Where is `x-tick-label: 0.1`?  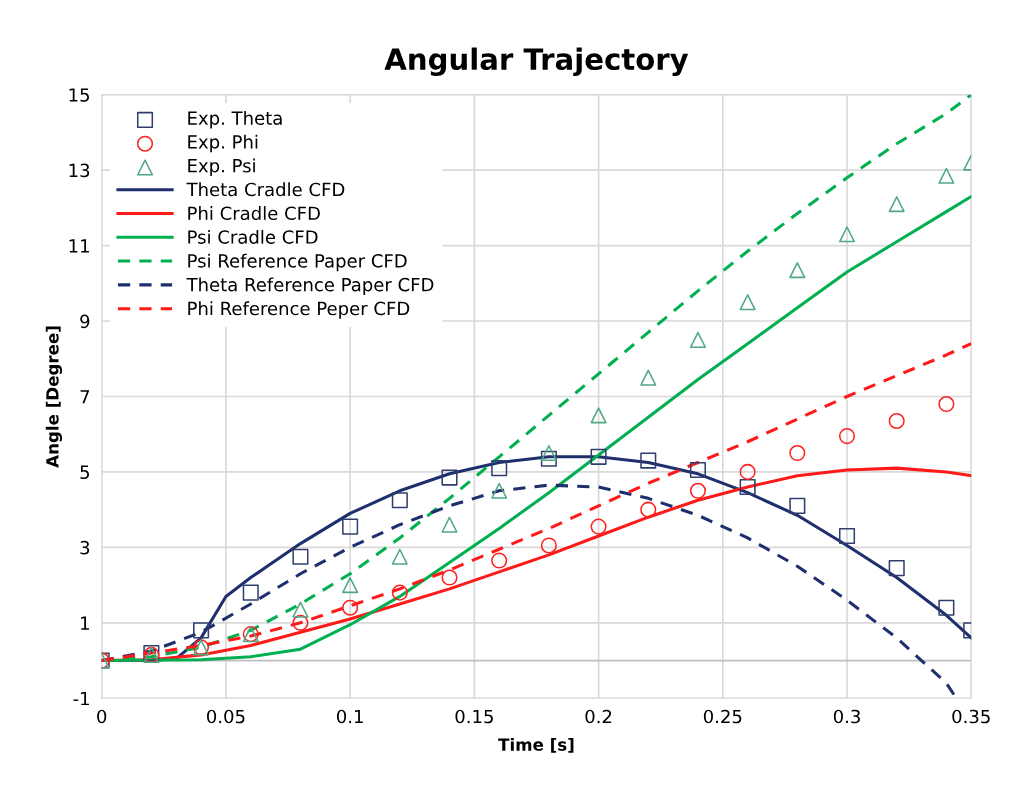 x-tick-label: 0.1 is located at coordinates (349, 716).